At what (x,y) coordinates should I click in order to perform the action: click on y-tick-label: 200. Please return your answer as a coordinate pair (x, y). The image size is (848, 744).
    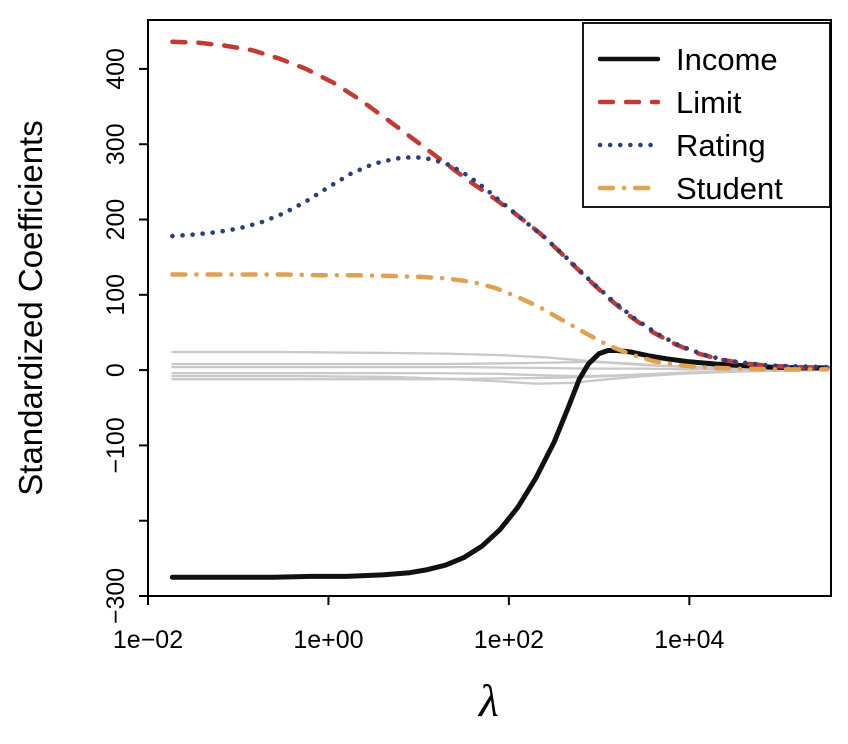
    Looking at the image, I should click on (116, 220).